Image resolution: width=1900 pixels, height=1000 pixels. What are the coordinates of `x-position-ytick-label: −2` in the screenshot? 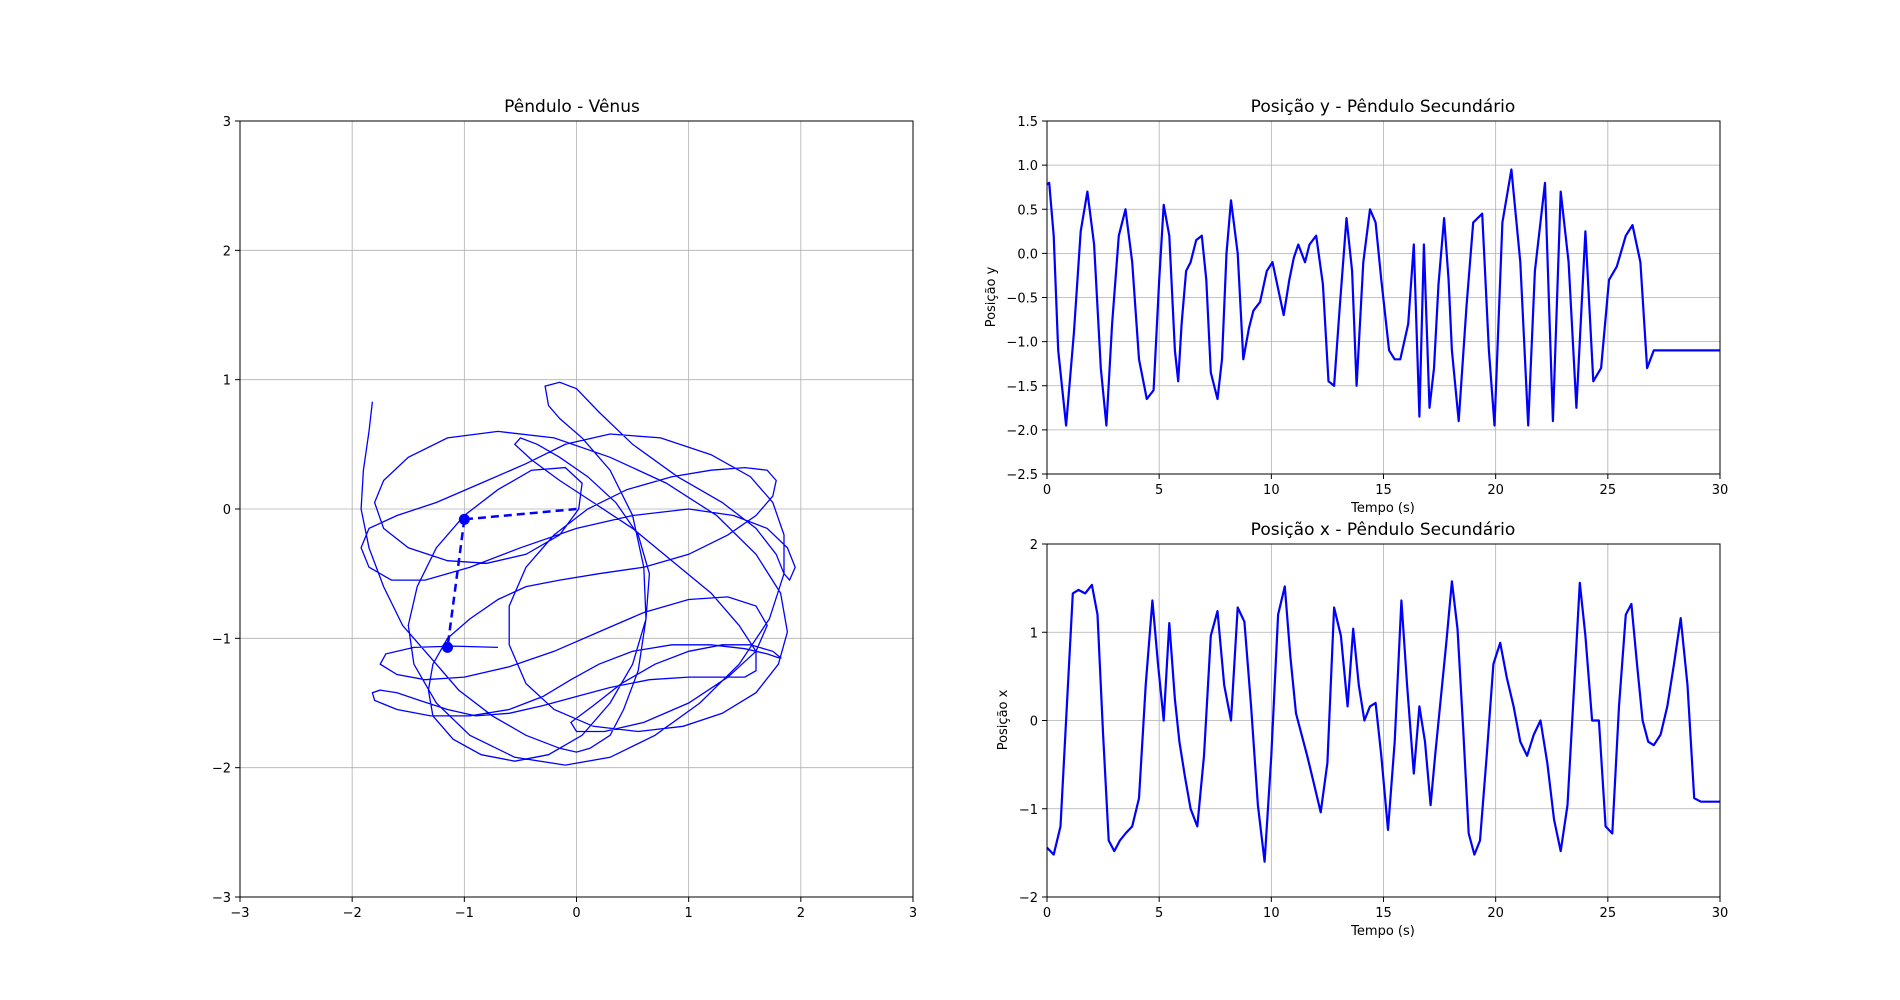 It's located at (1028, 898).